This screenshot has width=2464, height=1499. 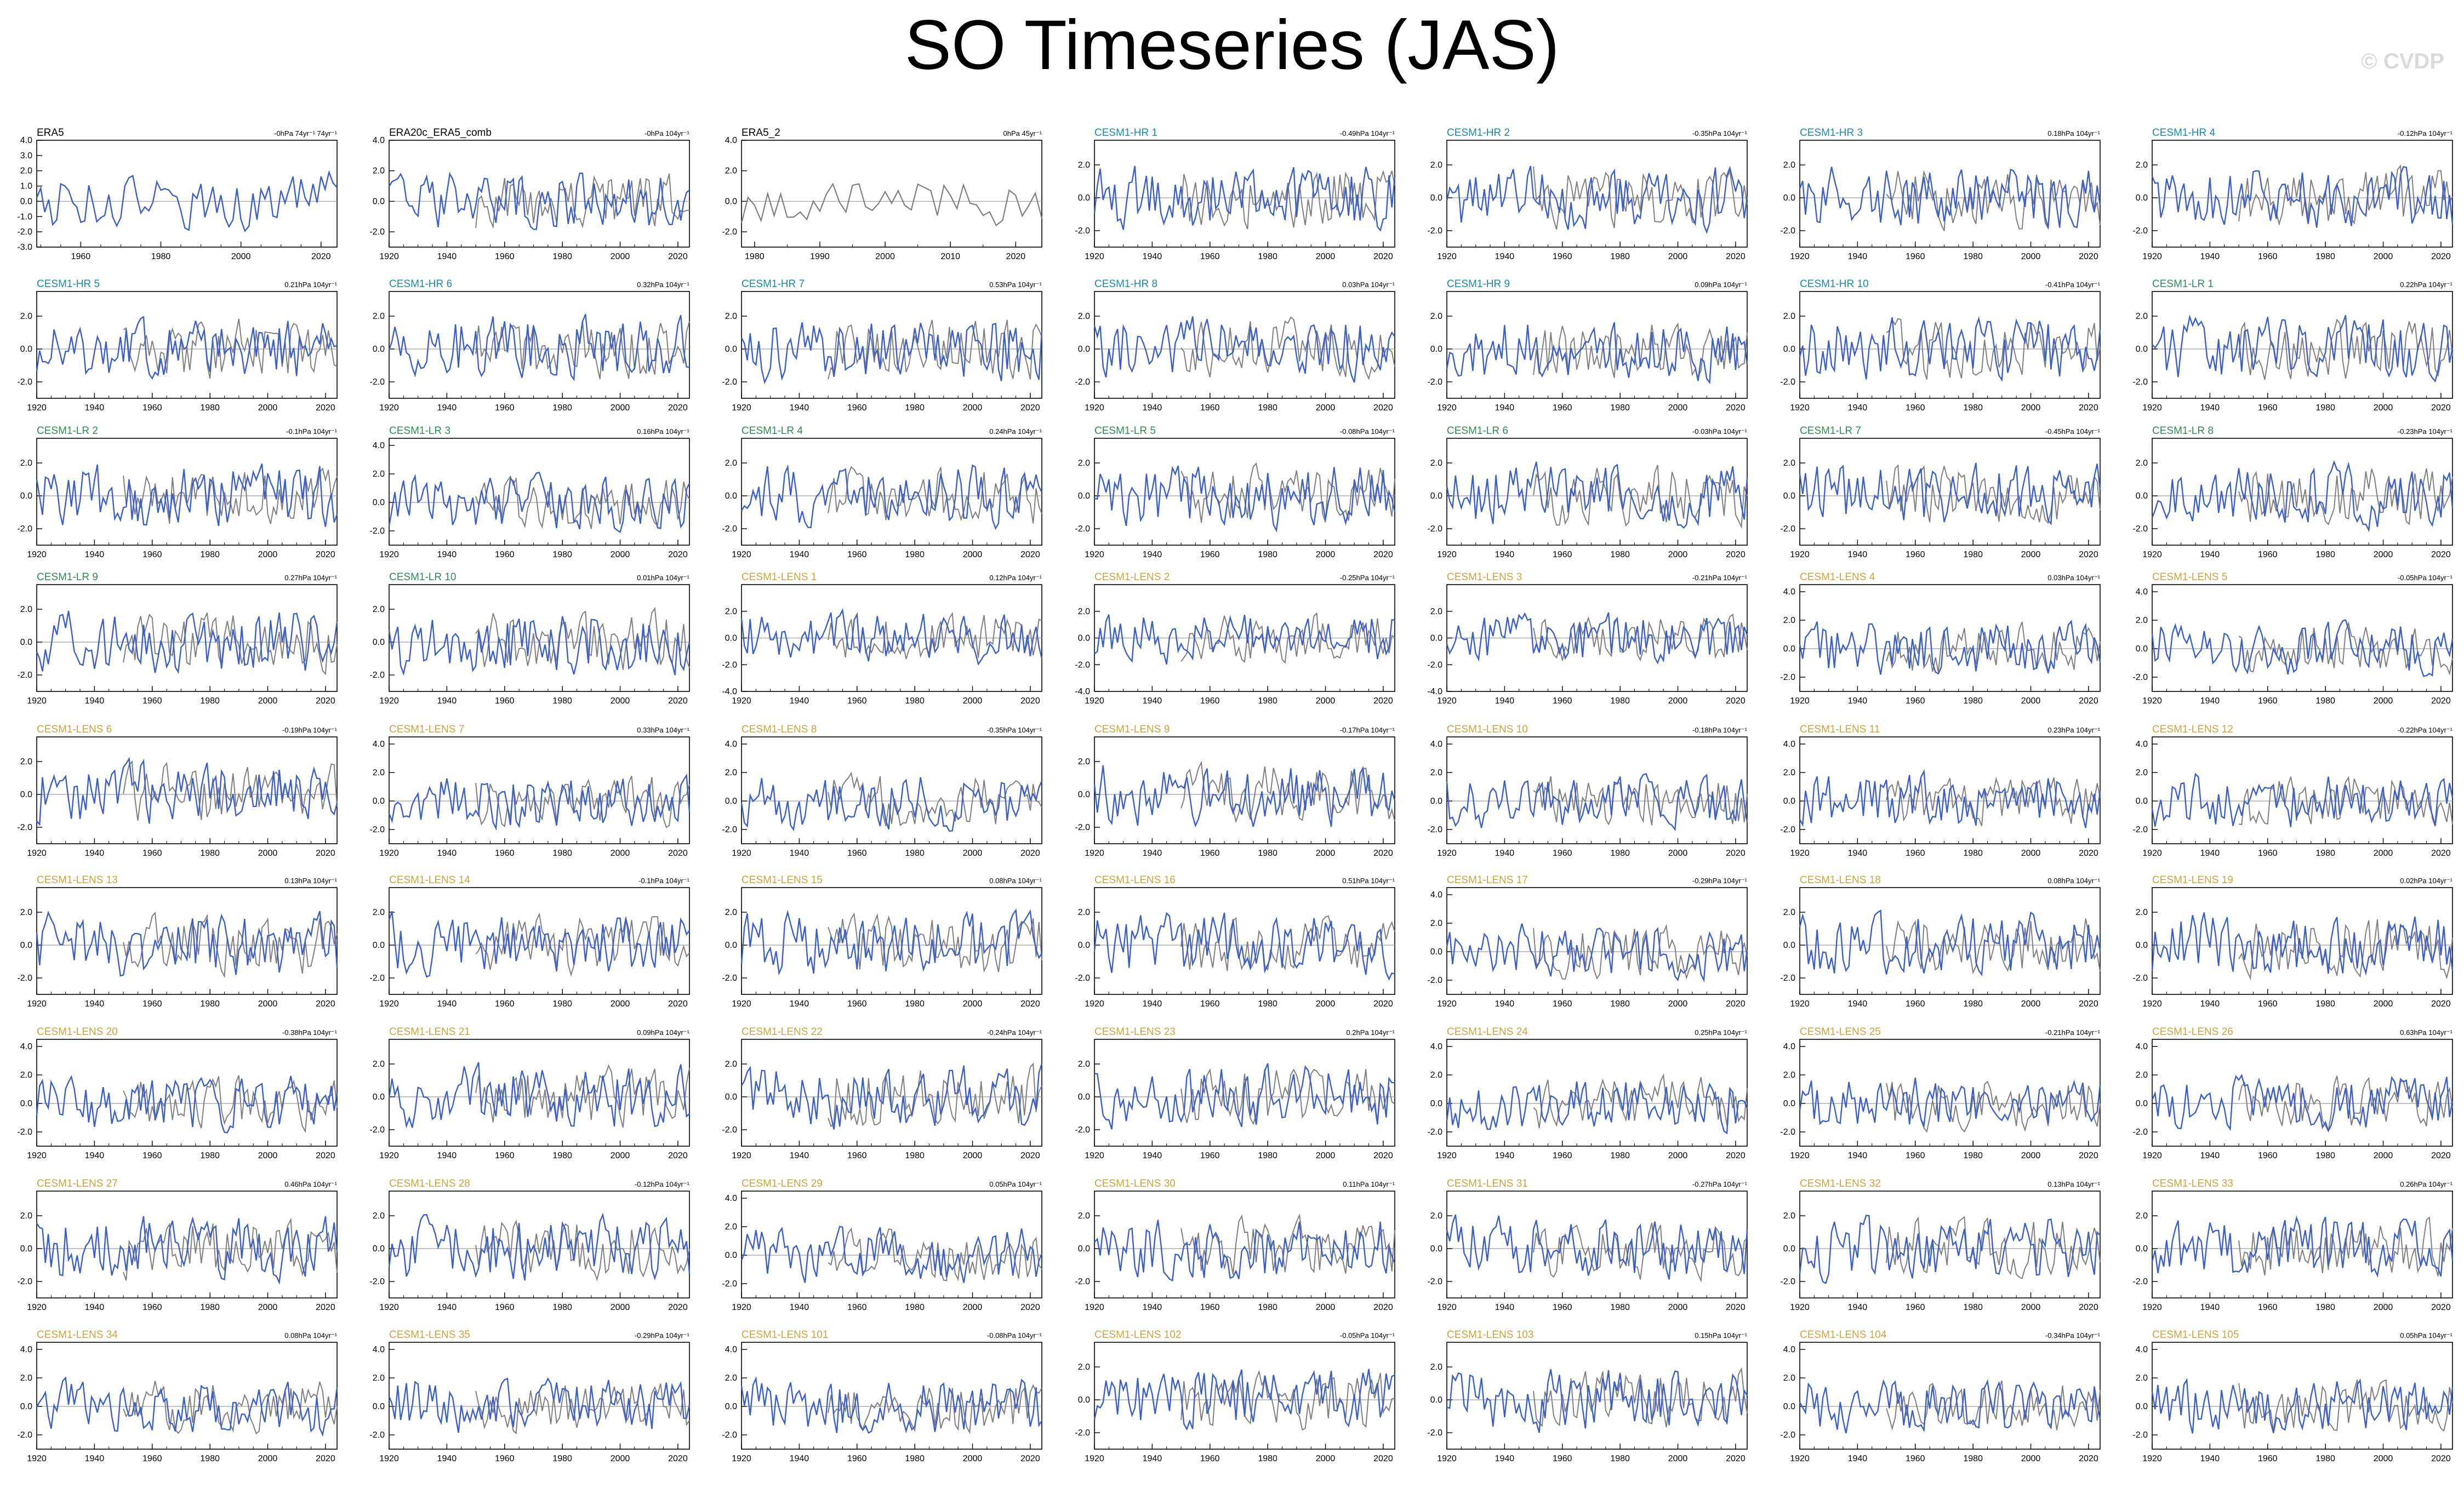 I want to click on panel-trend: 0.08hPa 104yr⁻¹, so click(x=310, y=1335).